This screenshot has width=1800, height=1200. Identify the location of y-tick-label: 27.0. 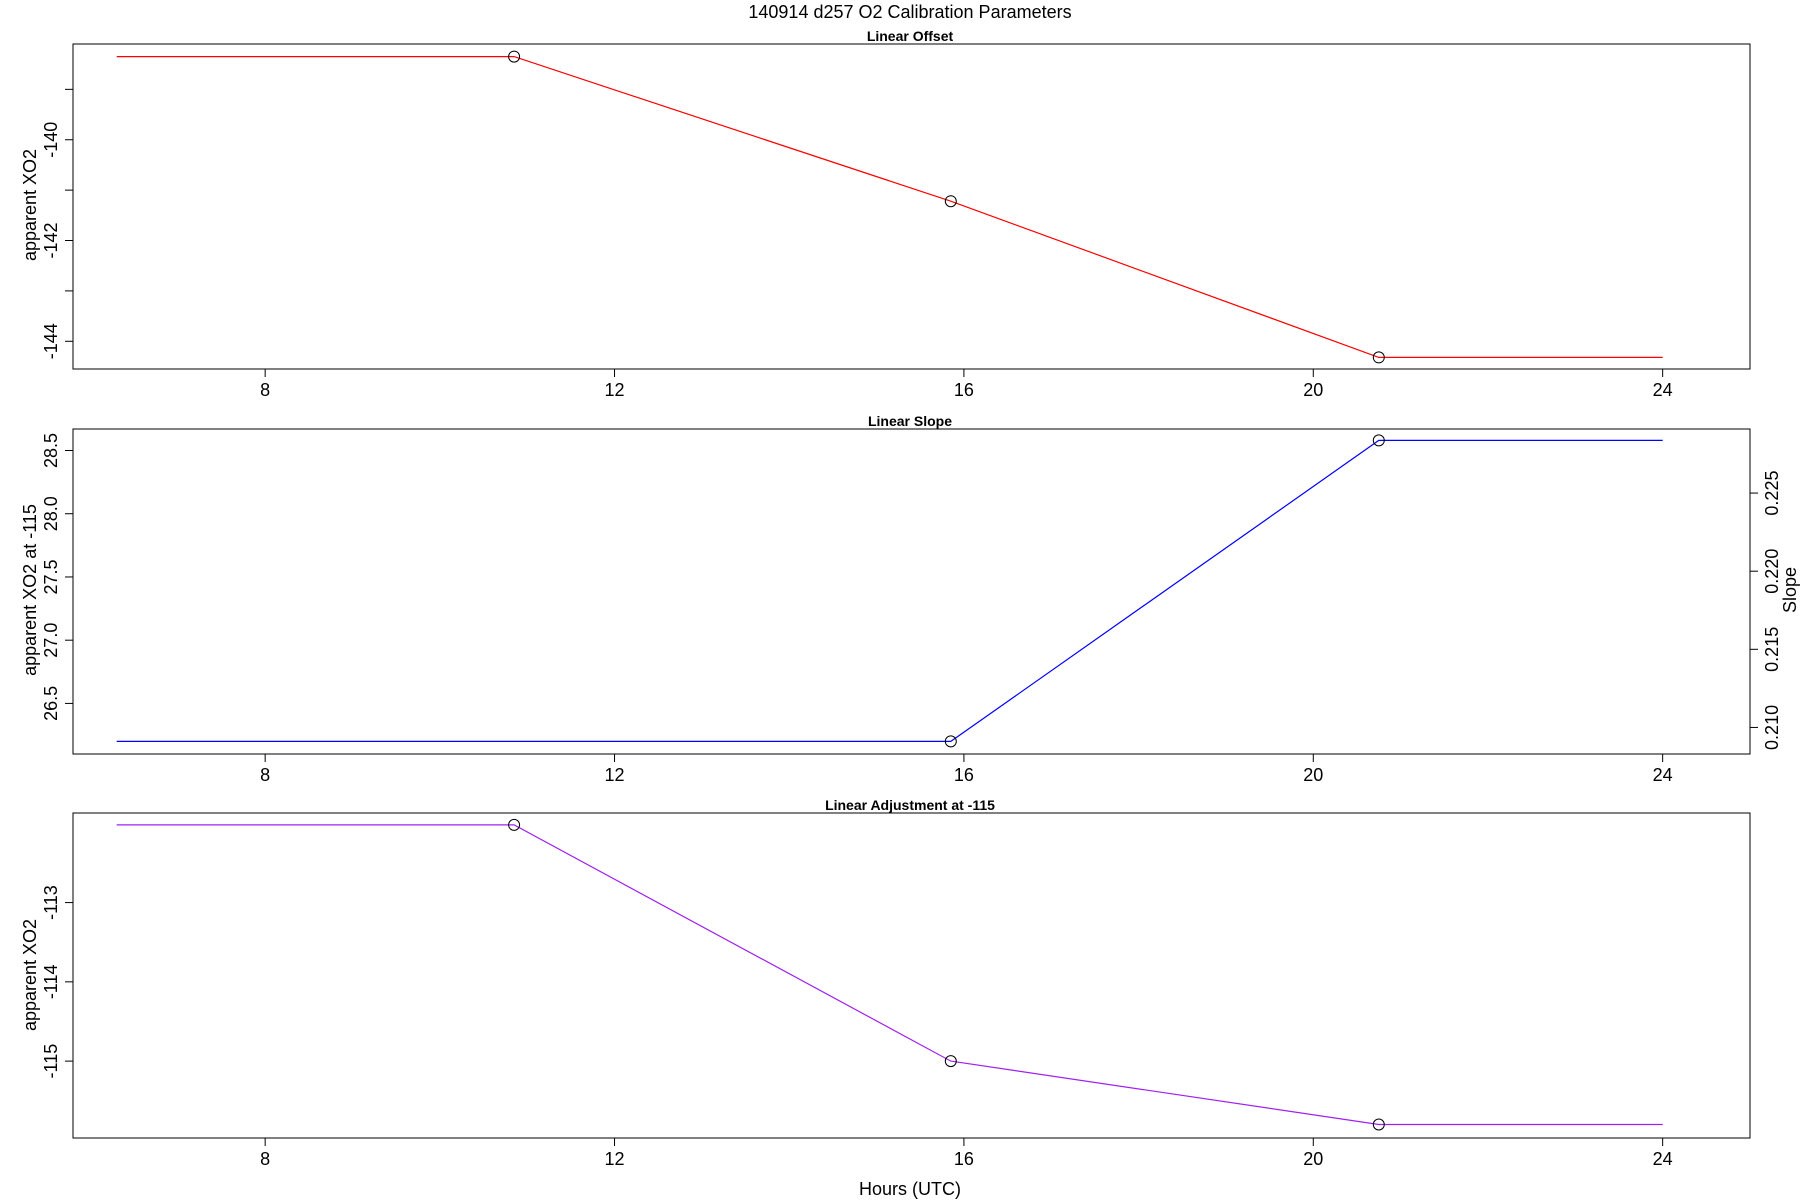
(51, 640).